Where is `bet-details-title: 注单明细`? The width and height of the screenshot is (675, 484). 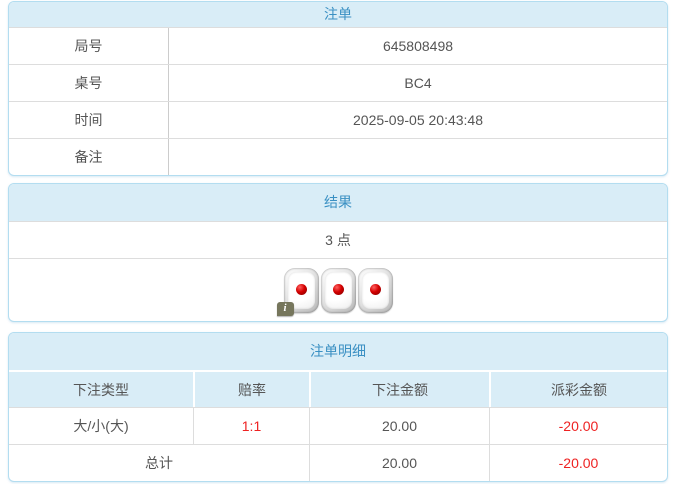
bet-details-title: 注单明细 is located at coordinates (338, 351).